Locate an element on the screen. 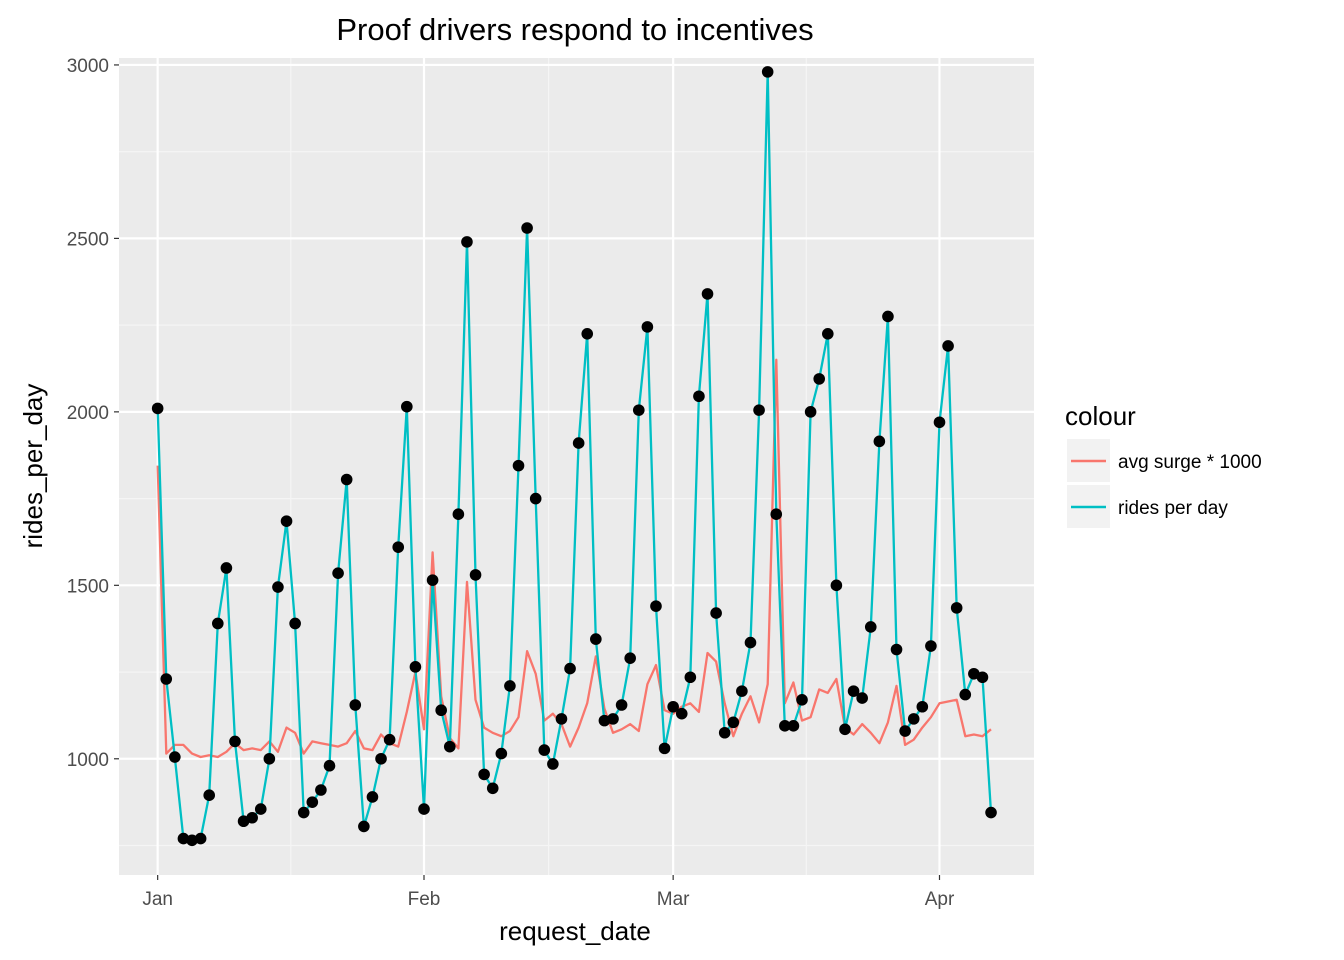 The image size is (1344, 960). y-tick-label: 2000 is located at coordinates (88, 413).